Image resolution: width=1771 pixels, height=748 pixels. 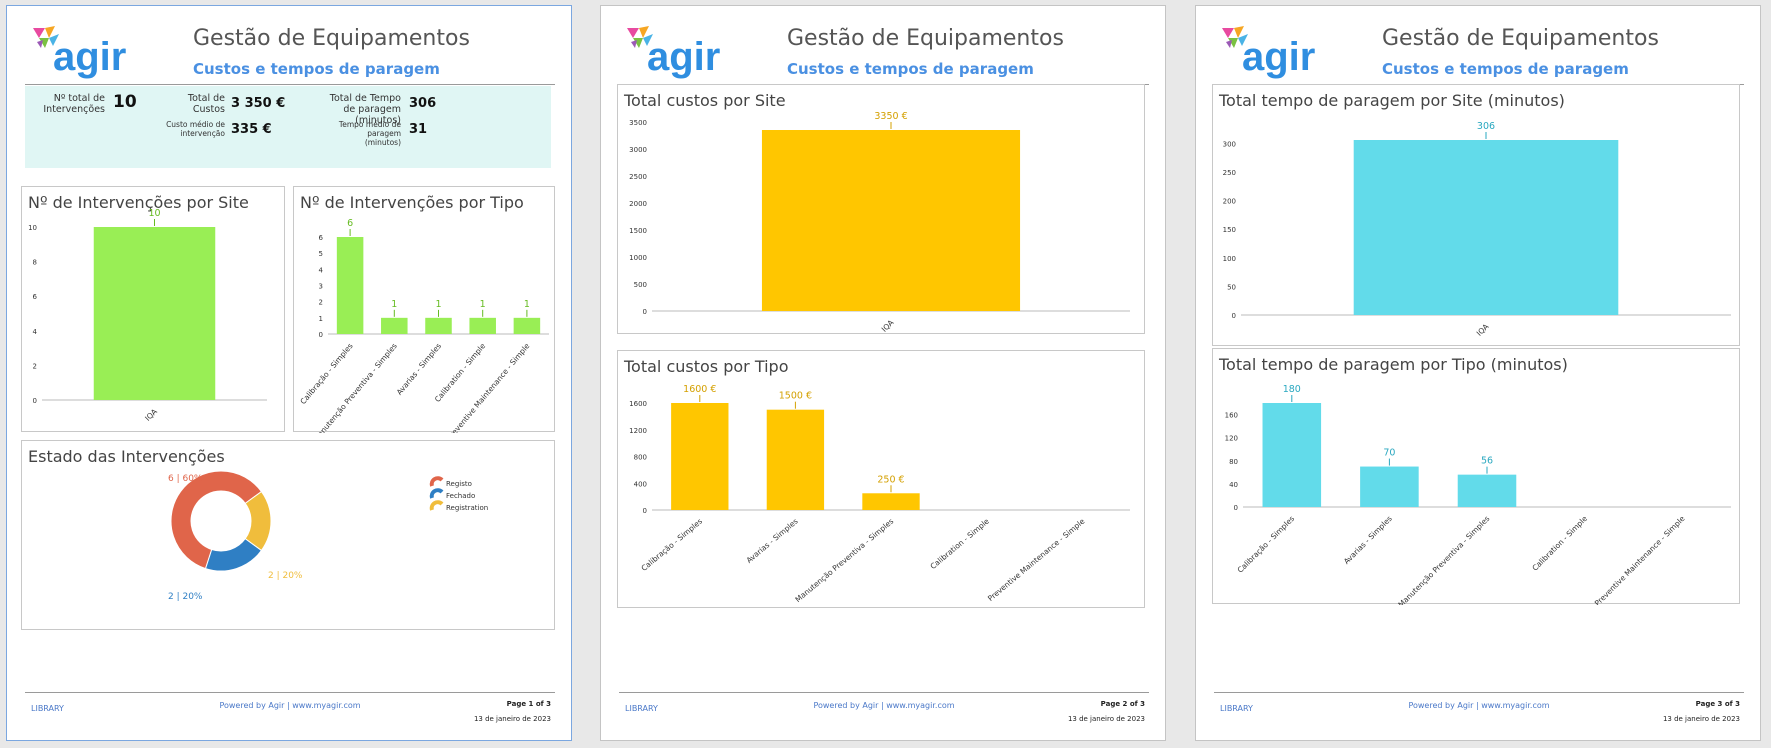 What do you see at coordinates (1233, 485) in the screenshot?
I see `y-tick-label: 40` at bounding box center [1233, 485].